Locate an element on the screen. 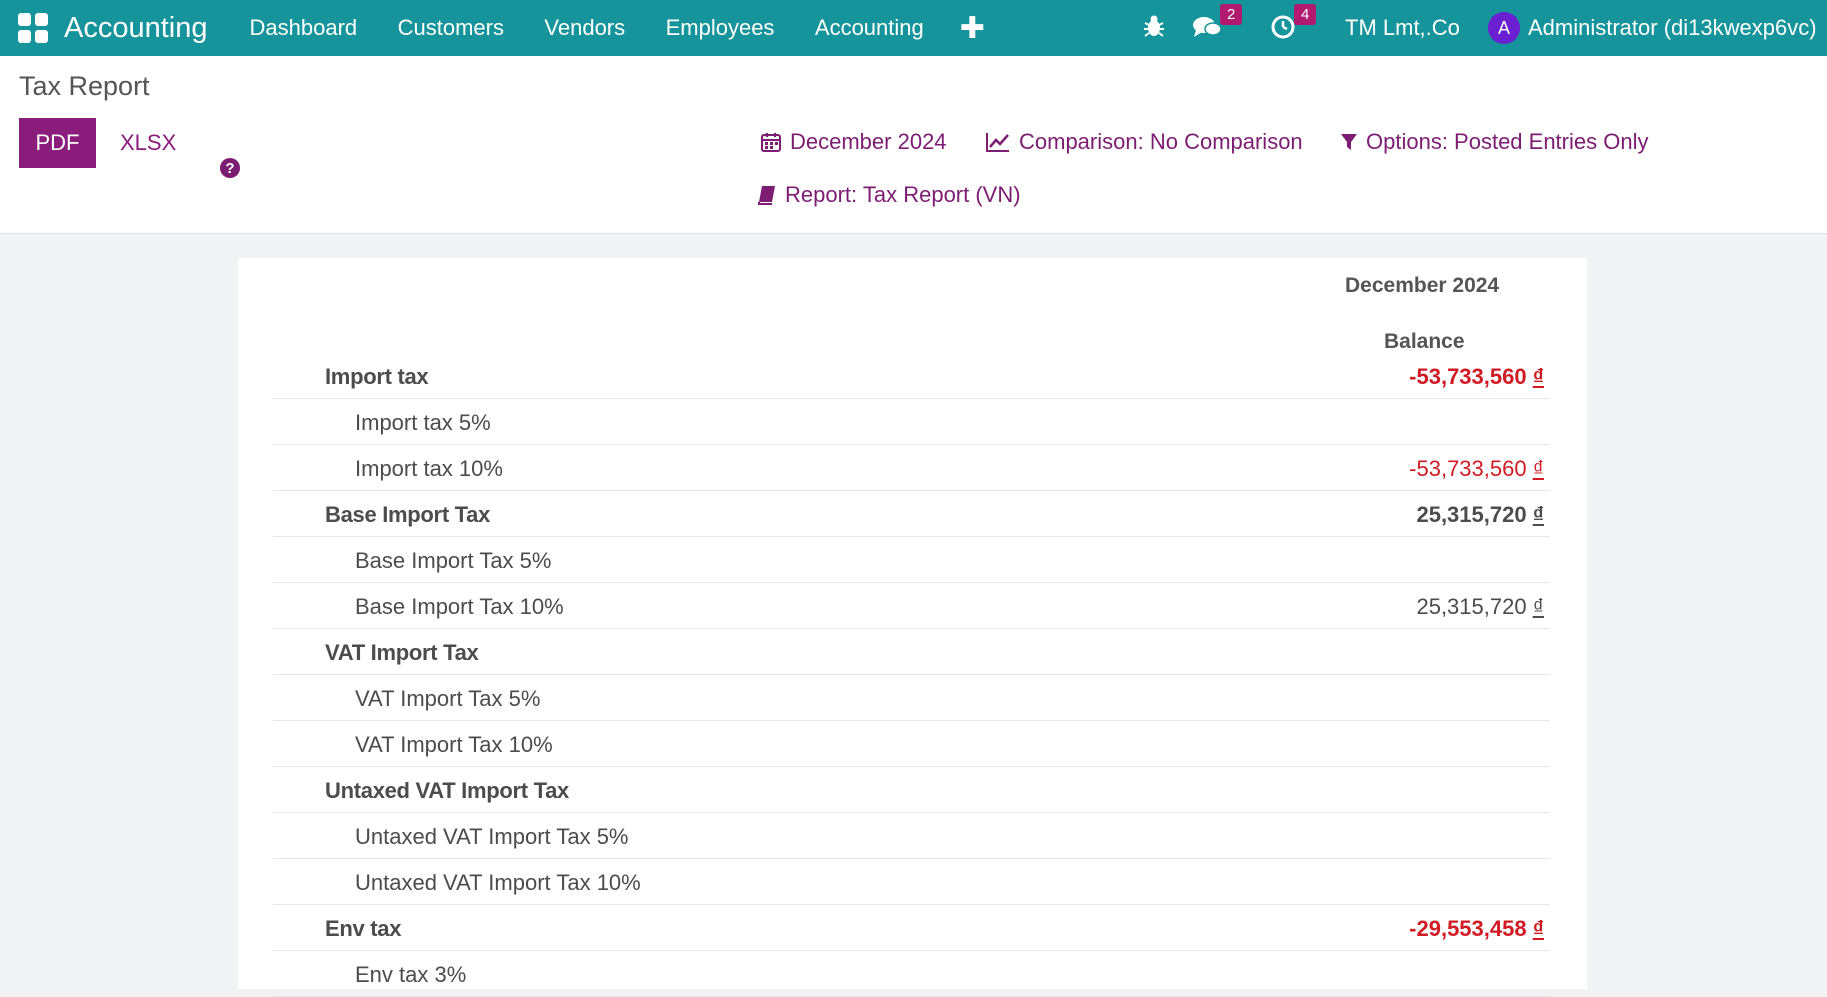 This screenshot has height=997, width=1827. options-filter-button: Options: Posted Entries Only is located at coordinates (1494, 142).